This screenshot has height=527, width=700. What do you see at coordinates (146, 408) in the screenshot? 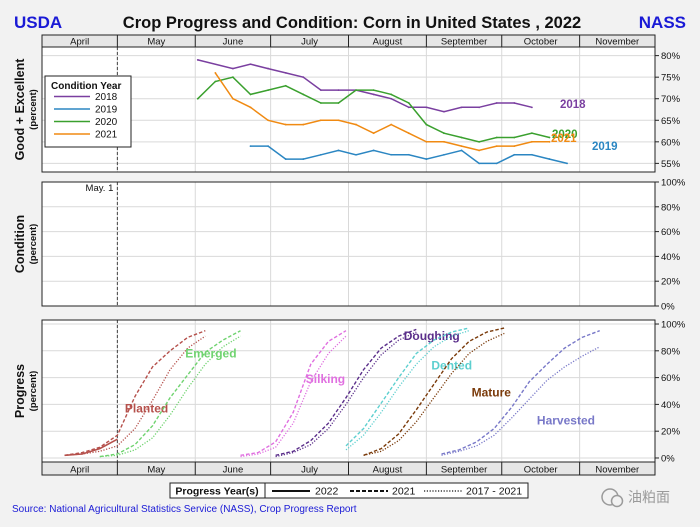
I see `stage-label-planted: Planted` at bounding box center [146, 408].